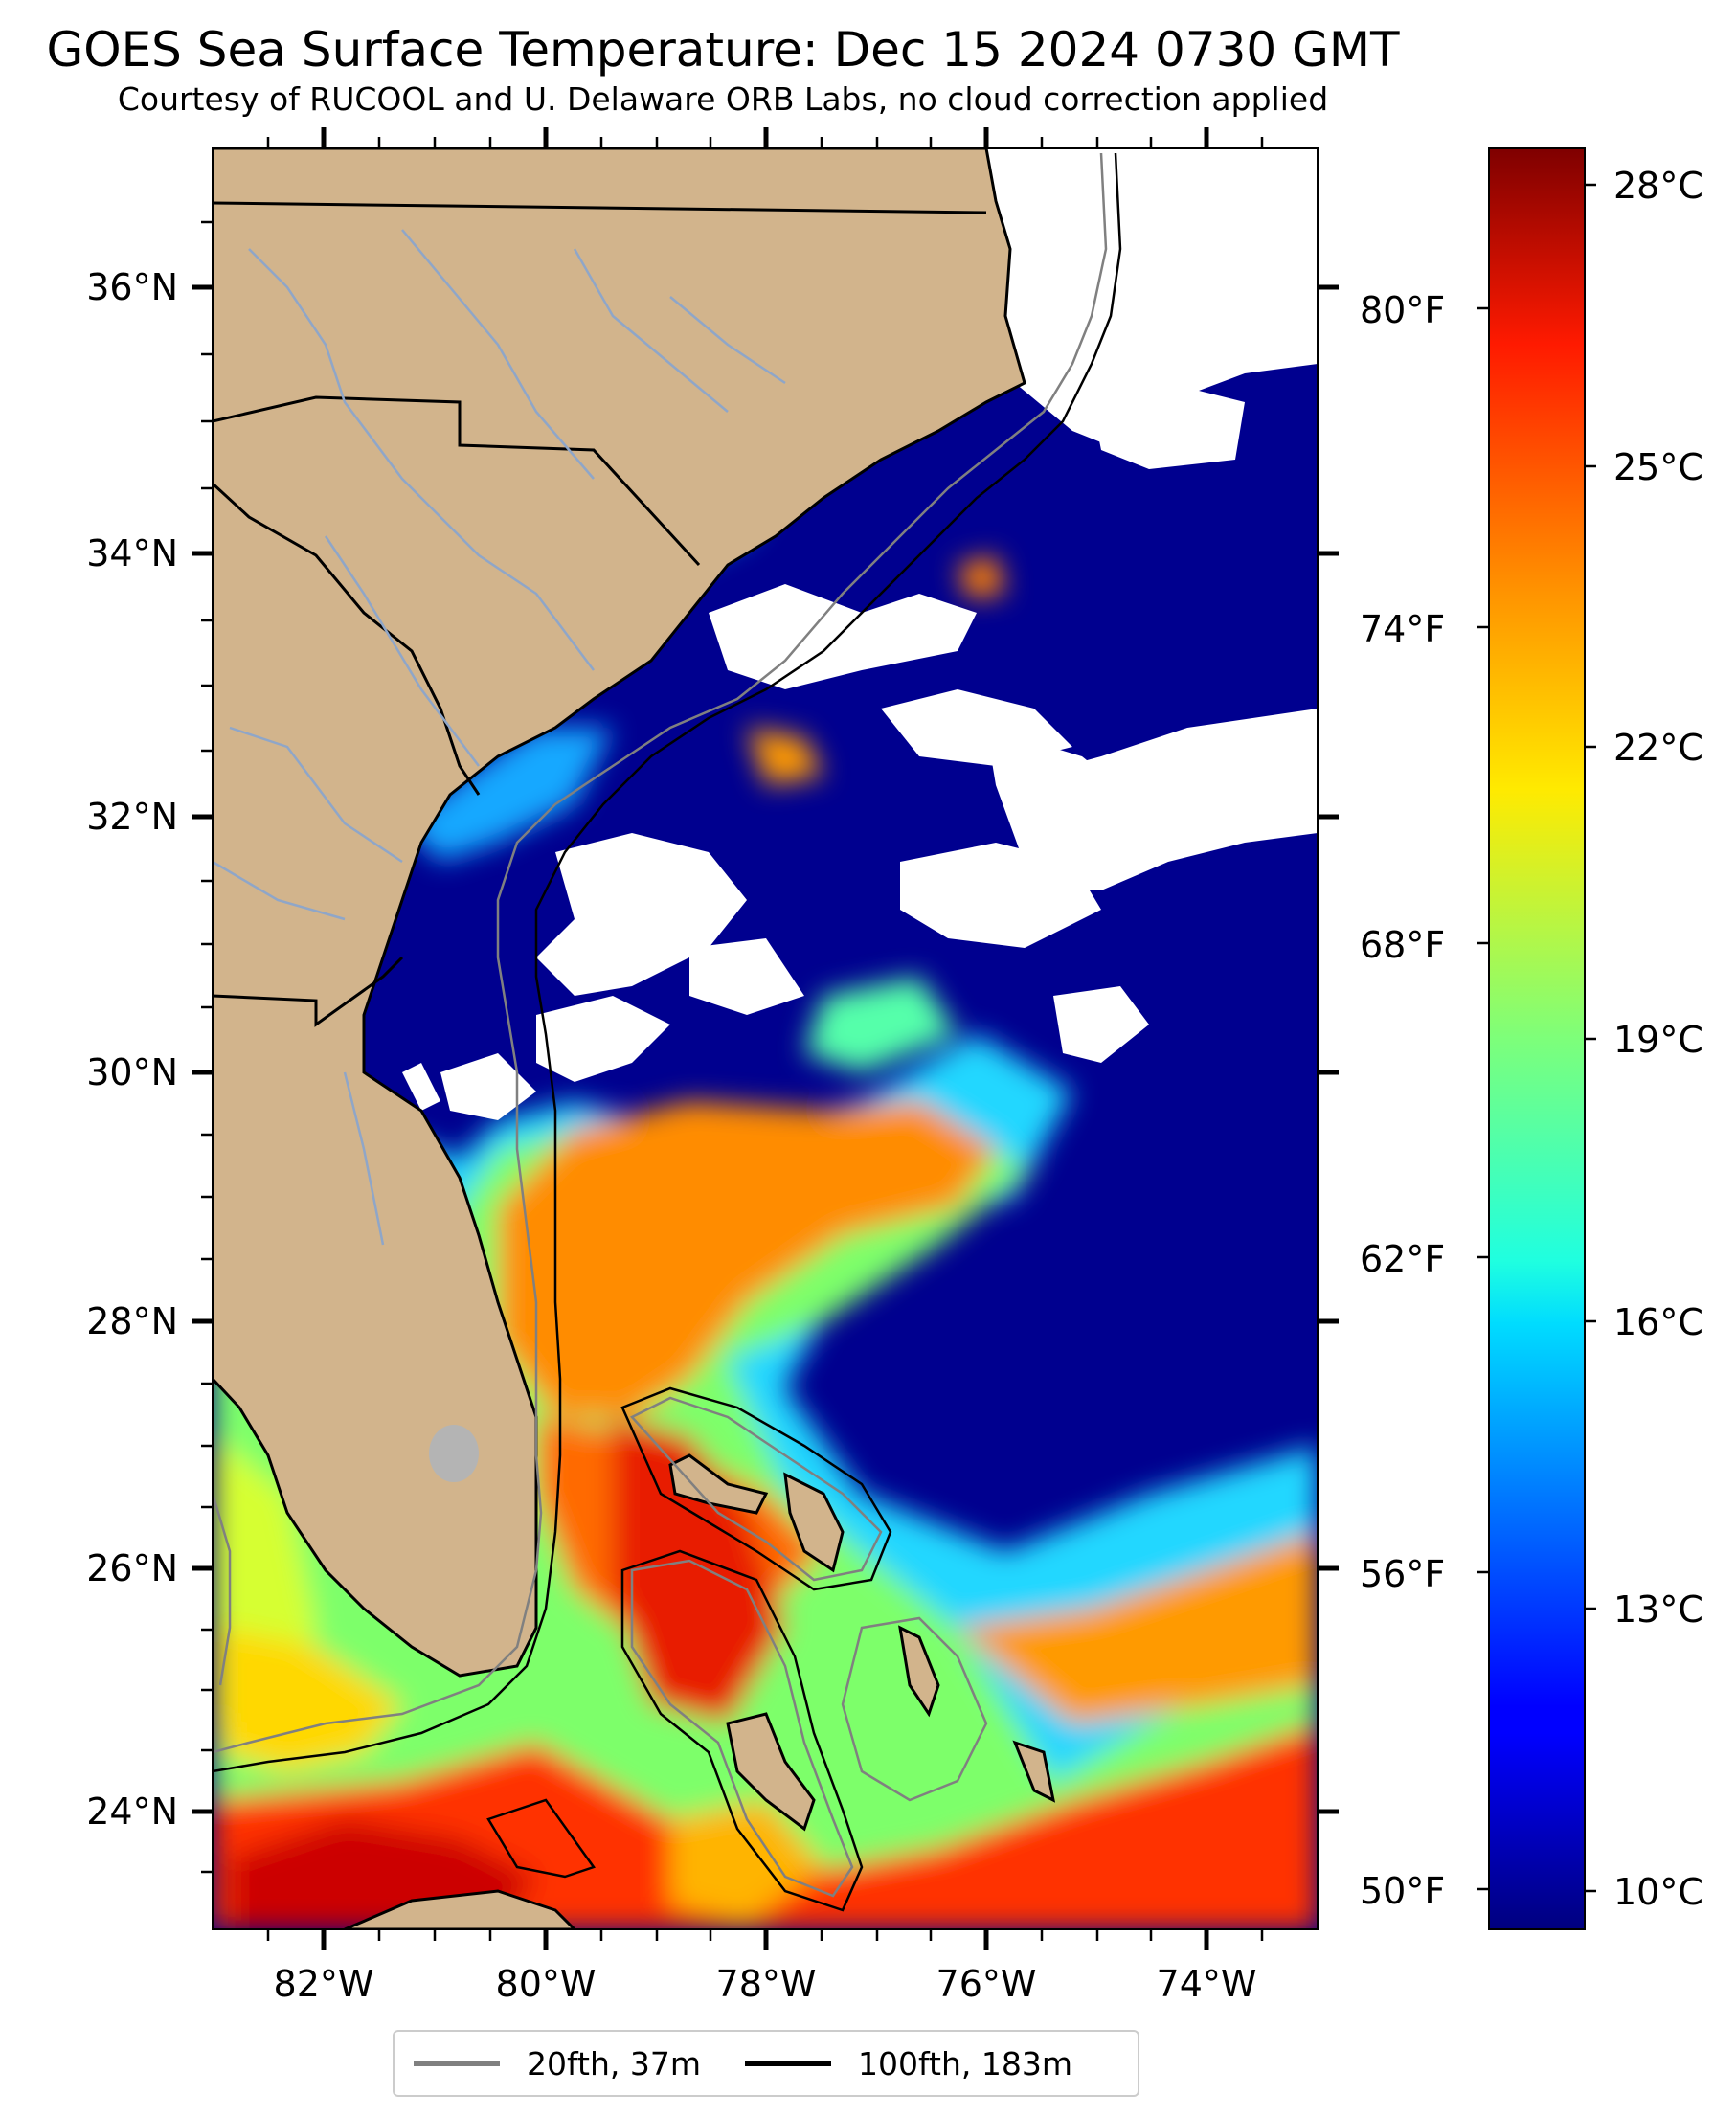  I want to click on lat-label-36: 36°N, so click(132, 287).